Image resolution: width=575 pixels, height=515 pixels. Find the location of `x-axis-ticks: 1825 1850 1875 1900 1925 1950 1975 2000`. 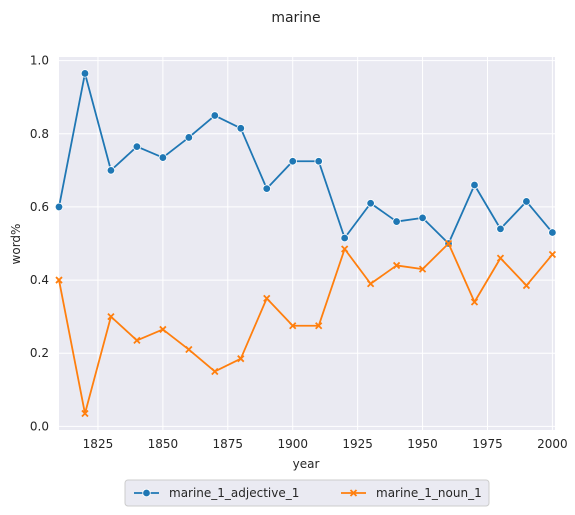

x-axis-ticks: 1825 1850 1875 1900 1925 1950 1975 2000 is located at coordinates (325, 444).